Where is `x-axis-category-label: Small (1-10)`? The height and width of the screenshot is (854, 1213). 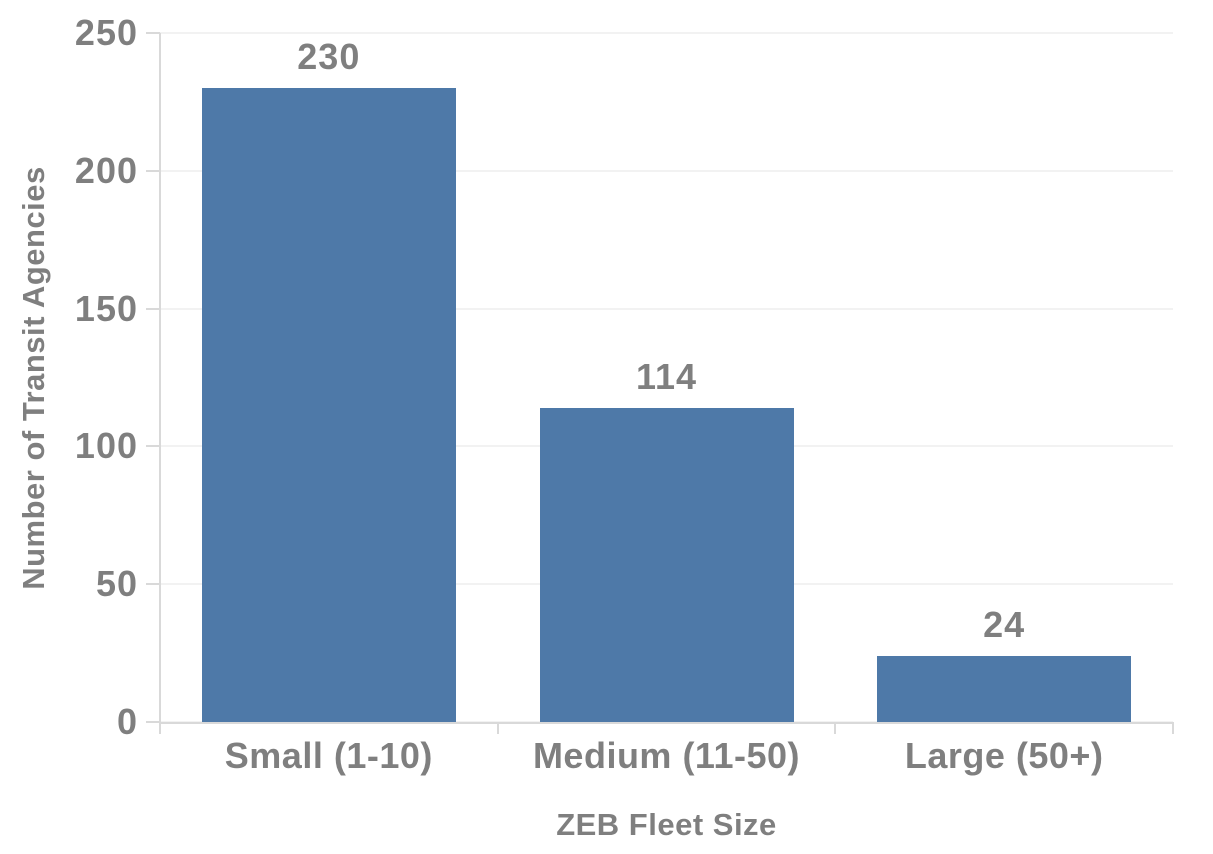
x-axis-category-label: Small (1-10) is located at coordinates (328, 755).